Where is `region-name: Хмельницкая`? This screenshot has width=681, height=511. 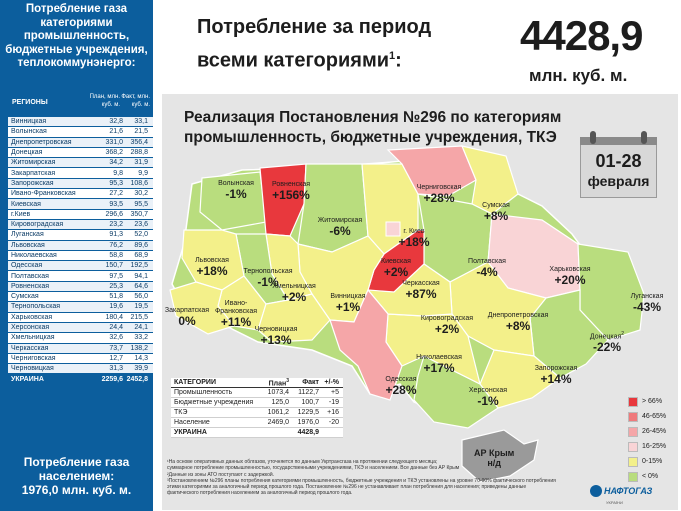
region-name: Хмельницкая is located at coordinates (294, 286).